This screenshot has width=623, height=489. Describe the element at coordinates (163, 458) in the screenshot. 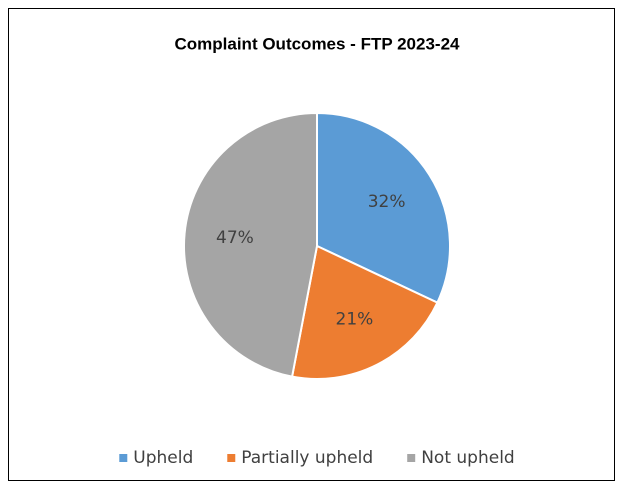

I see `legend-label: Upheld` at that location.